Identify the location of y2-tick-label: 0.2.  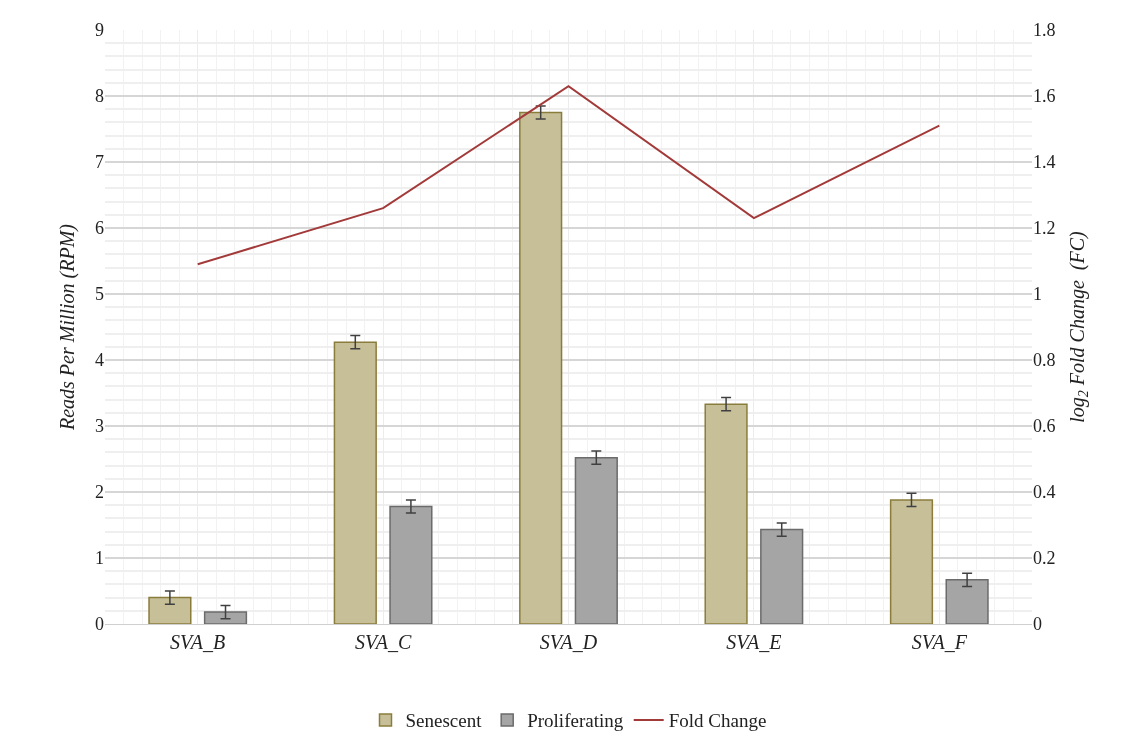
(1044, 558).